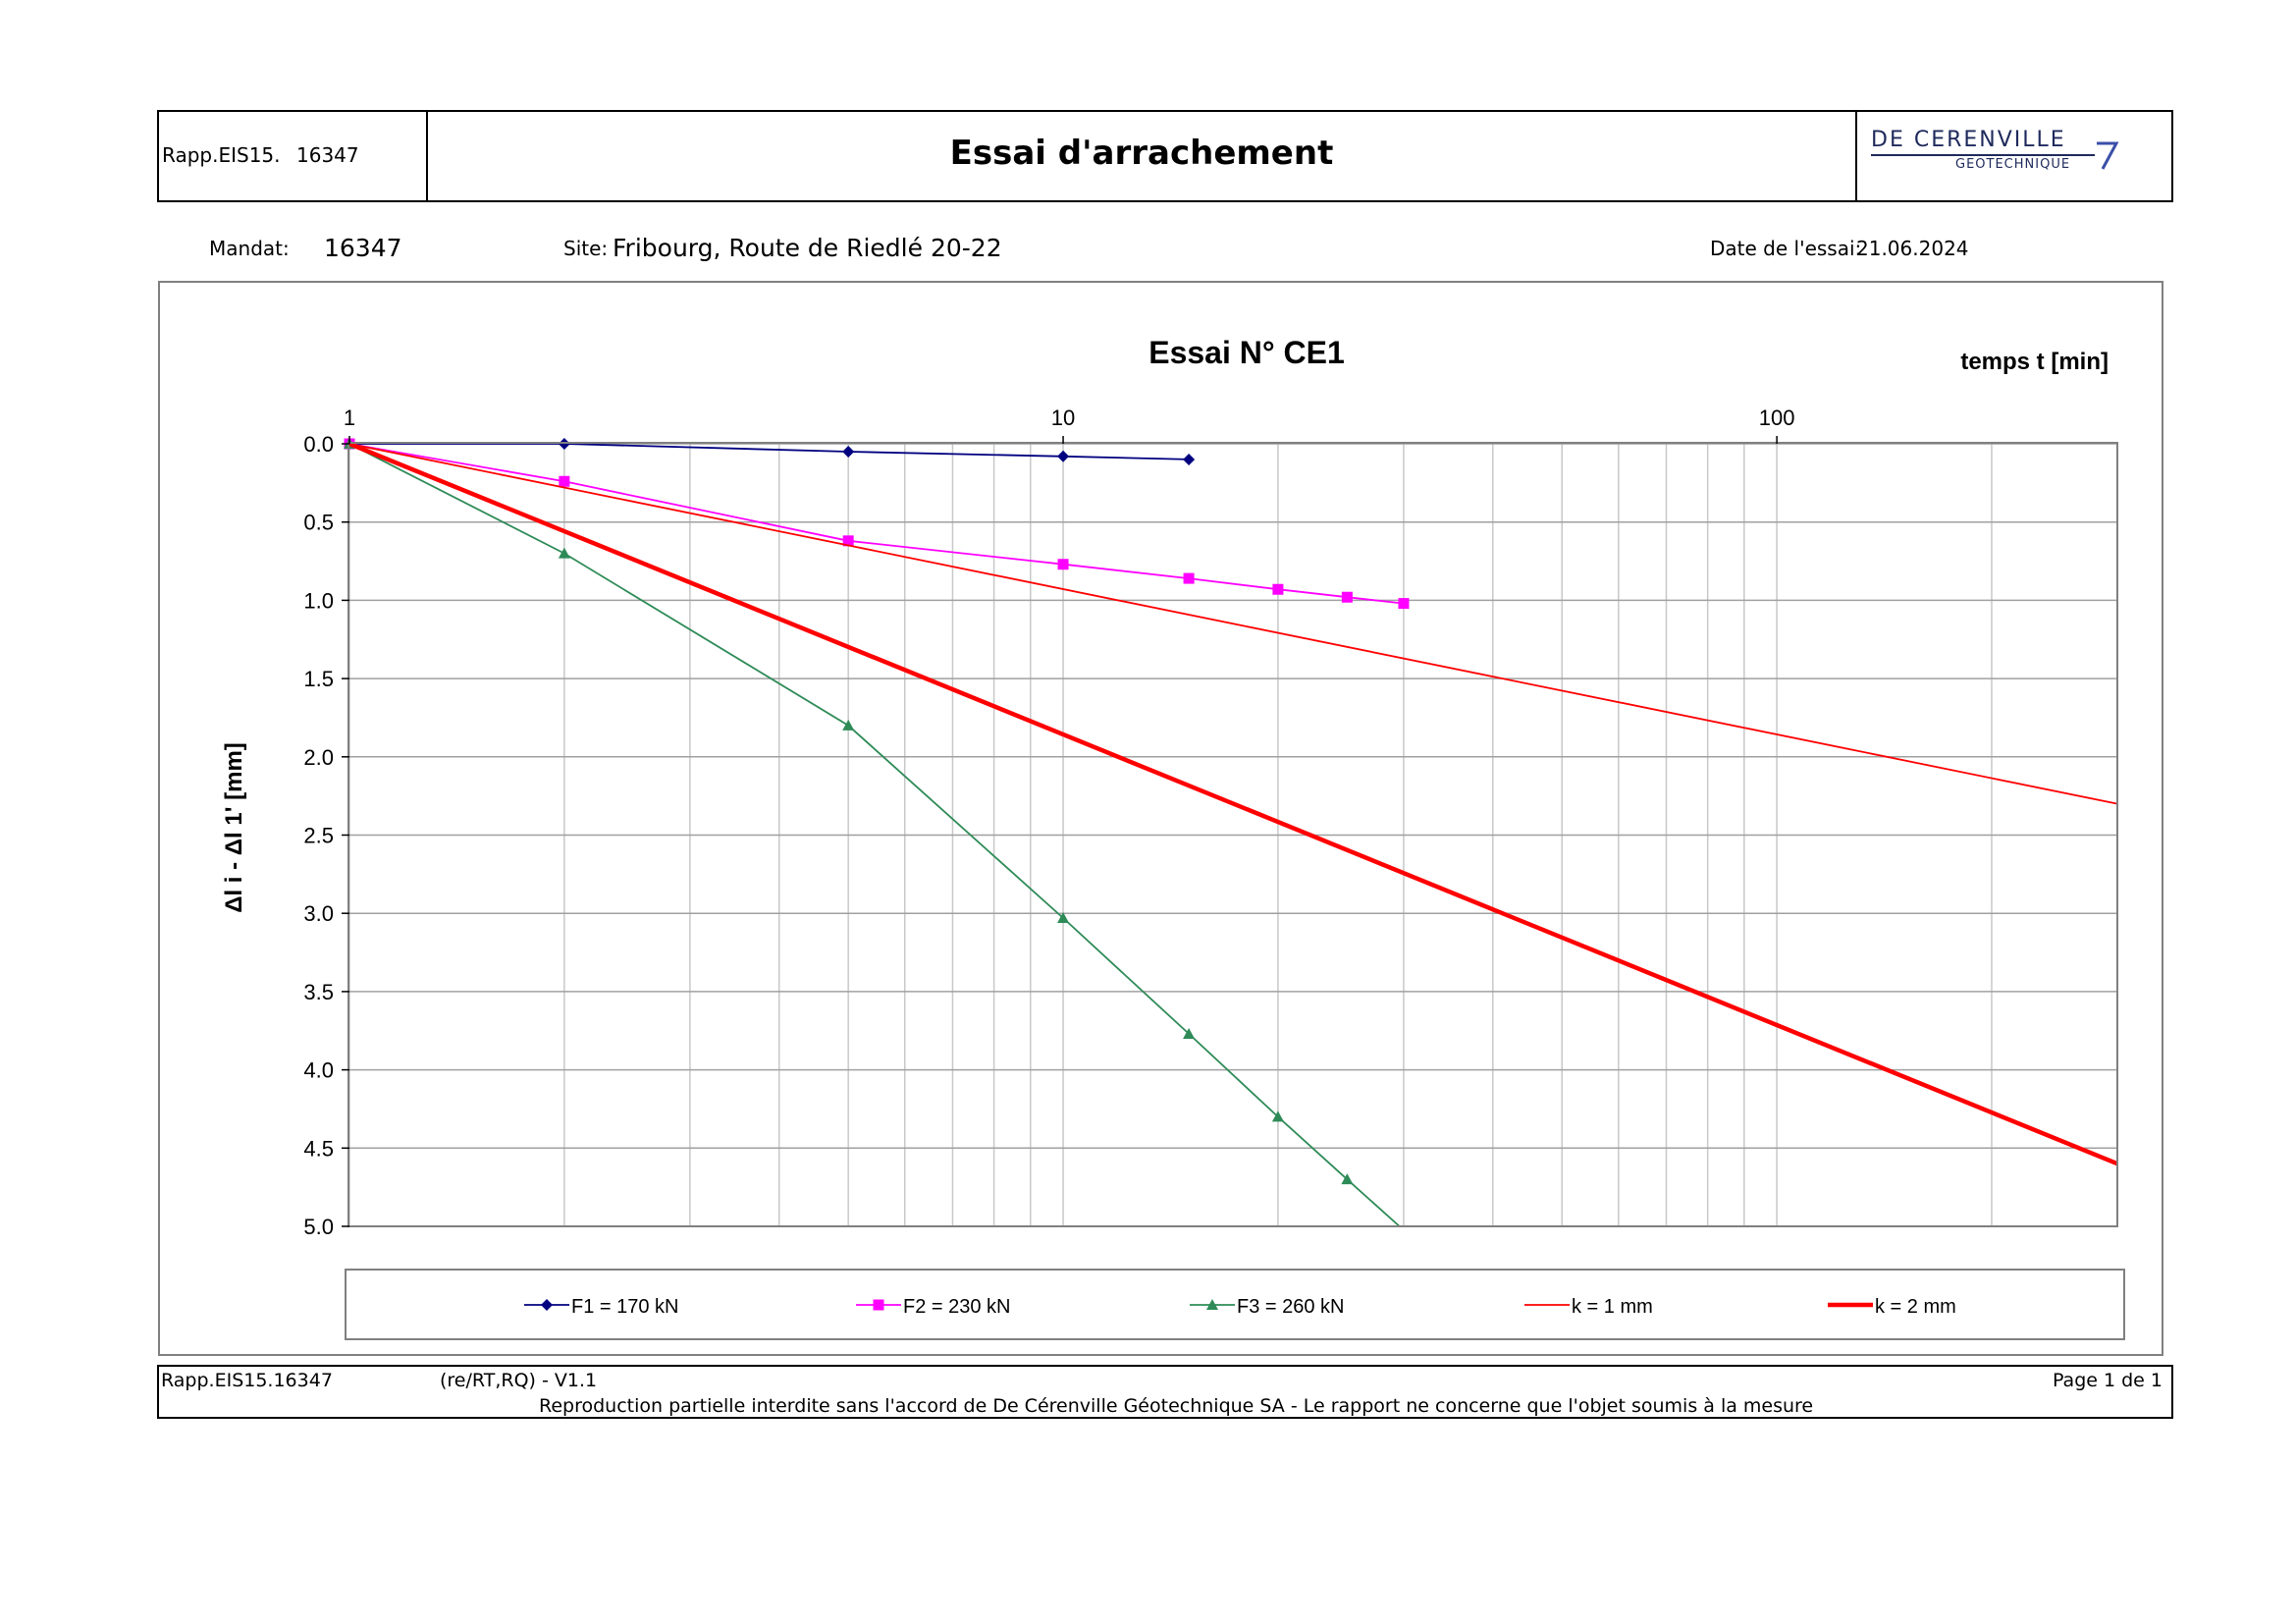  I want to click on y-tick-label: 4.5, so click(318, 1148).